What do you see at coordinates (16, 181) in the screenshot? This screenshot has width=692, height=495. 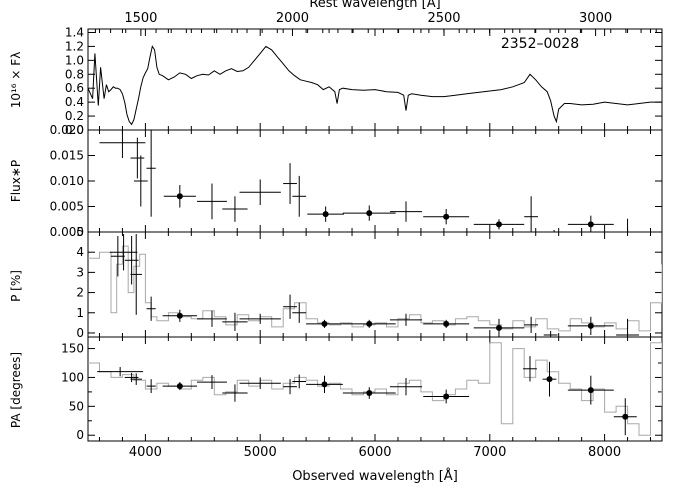 I see `flux-p-ylabel: Flux∗P` at bounding box center [16, 181].